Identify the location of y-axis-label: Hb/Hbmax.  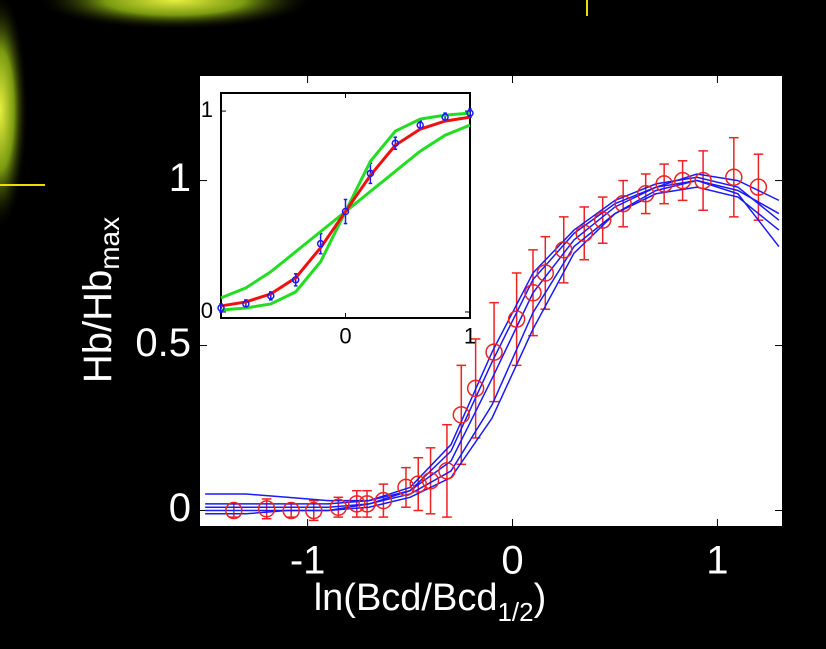
(101, 300).